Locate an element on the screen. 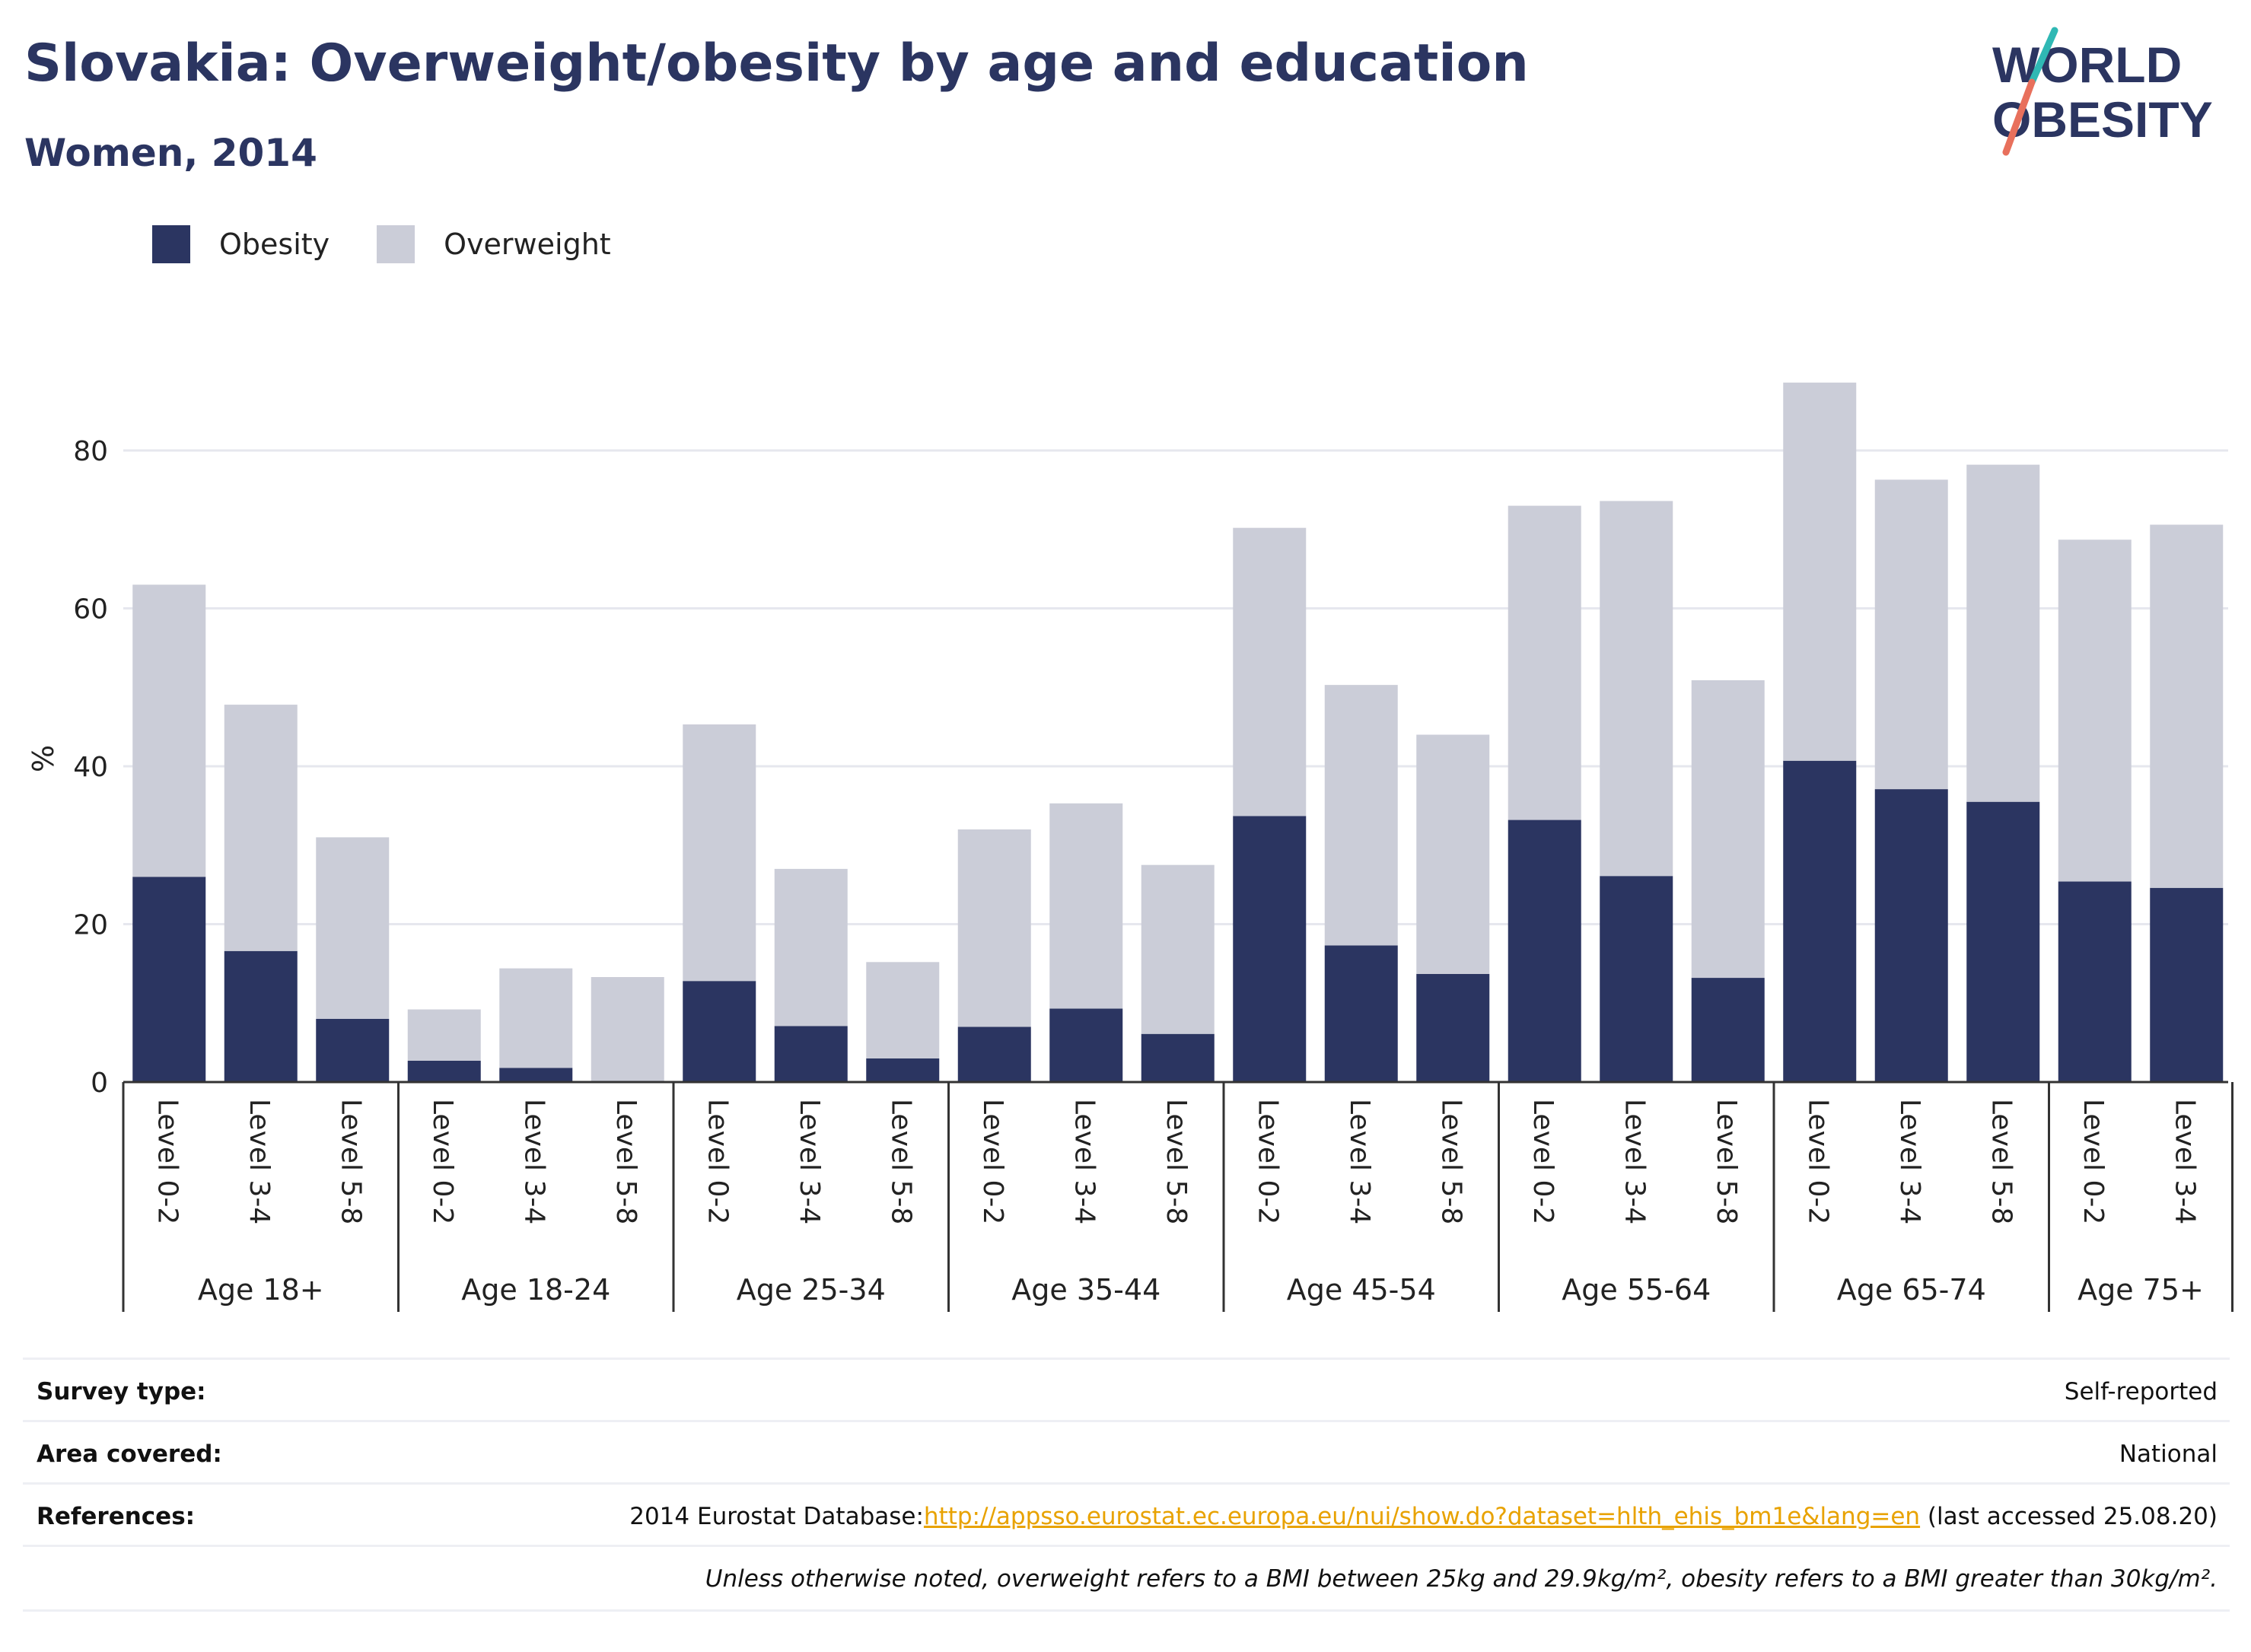 The width and height of the screenshot is (2251, 1652). group-label-2: Age 25-34 is located at coordinates (811, 1290).